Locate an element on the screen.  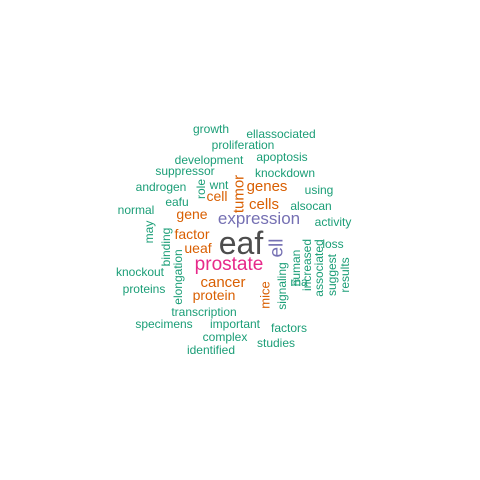
word-rna: rna is located at coordinates (299, 282).